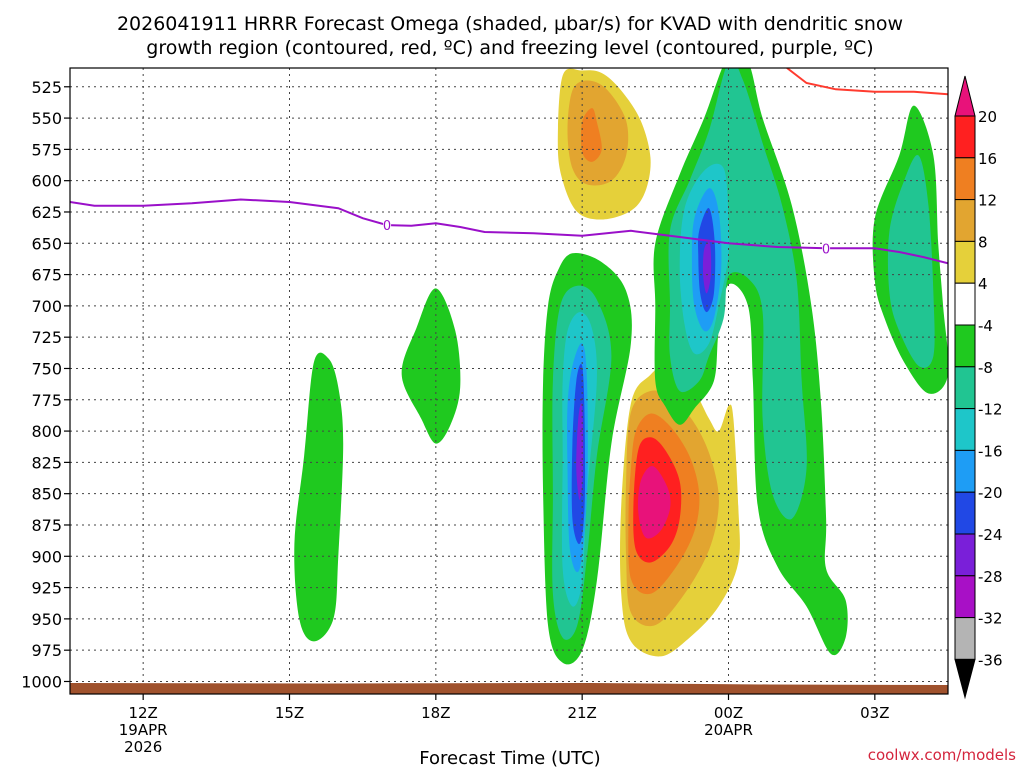  Describe the element at coordinates (46, 212) in the screenshot. I see `y-tick-label-625: 625` at that location.